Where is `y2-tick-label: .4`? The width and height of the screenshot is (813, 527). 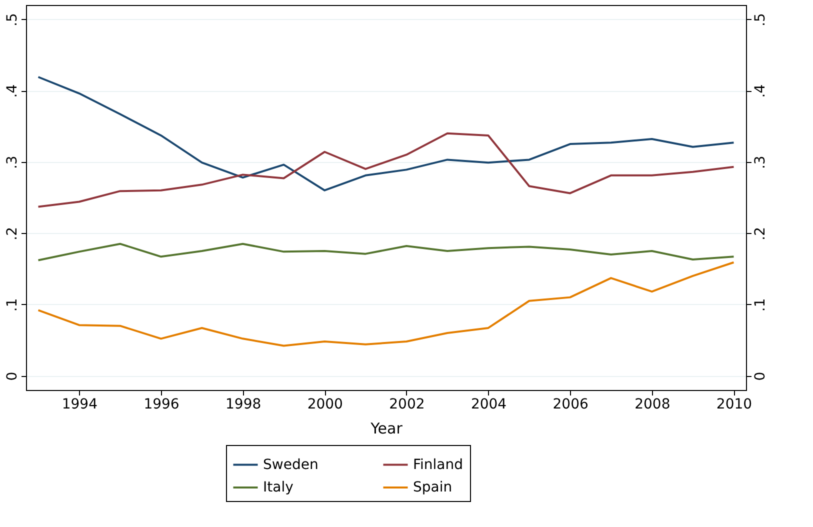 y2-tick-label: .4 is located at coordinates (760, 91).